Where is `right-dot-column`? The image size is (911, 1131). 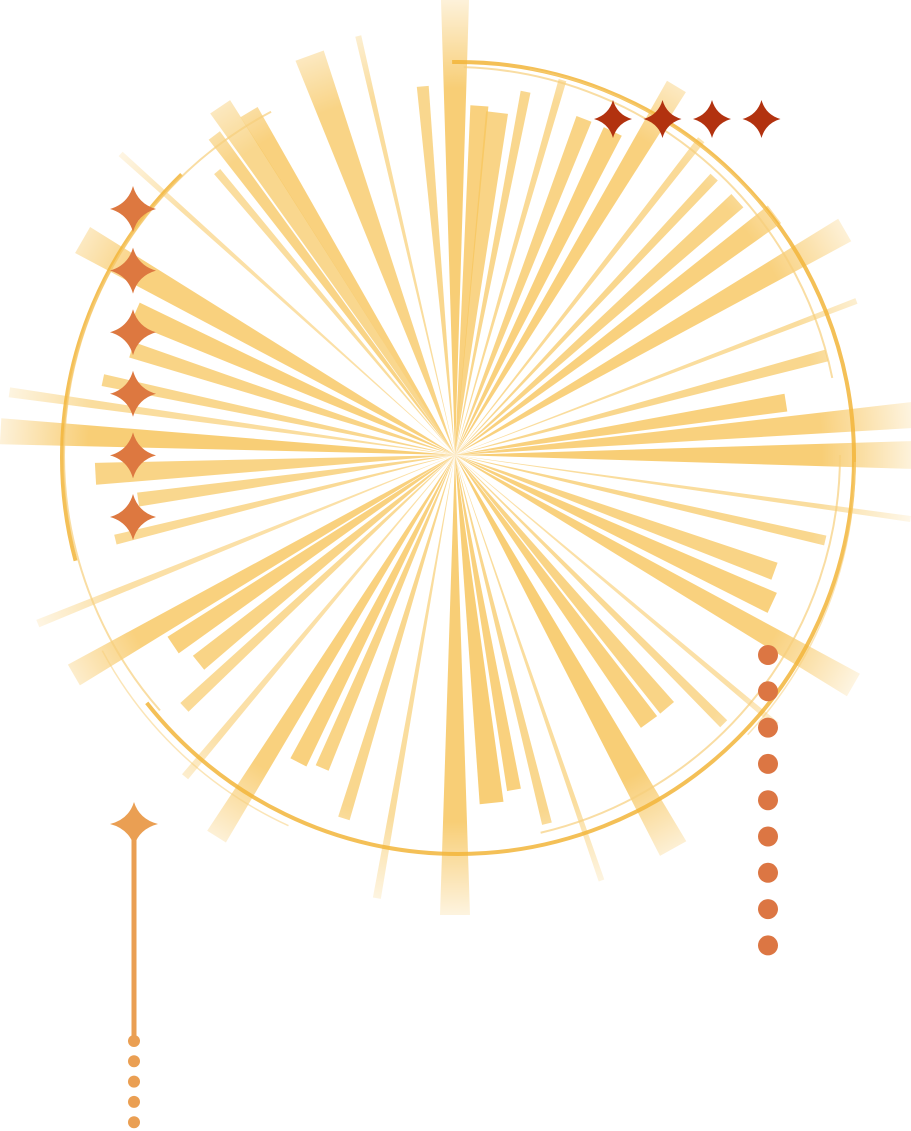 right-dot-column is located at coordinates (768, 800).